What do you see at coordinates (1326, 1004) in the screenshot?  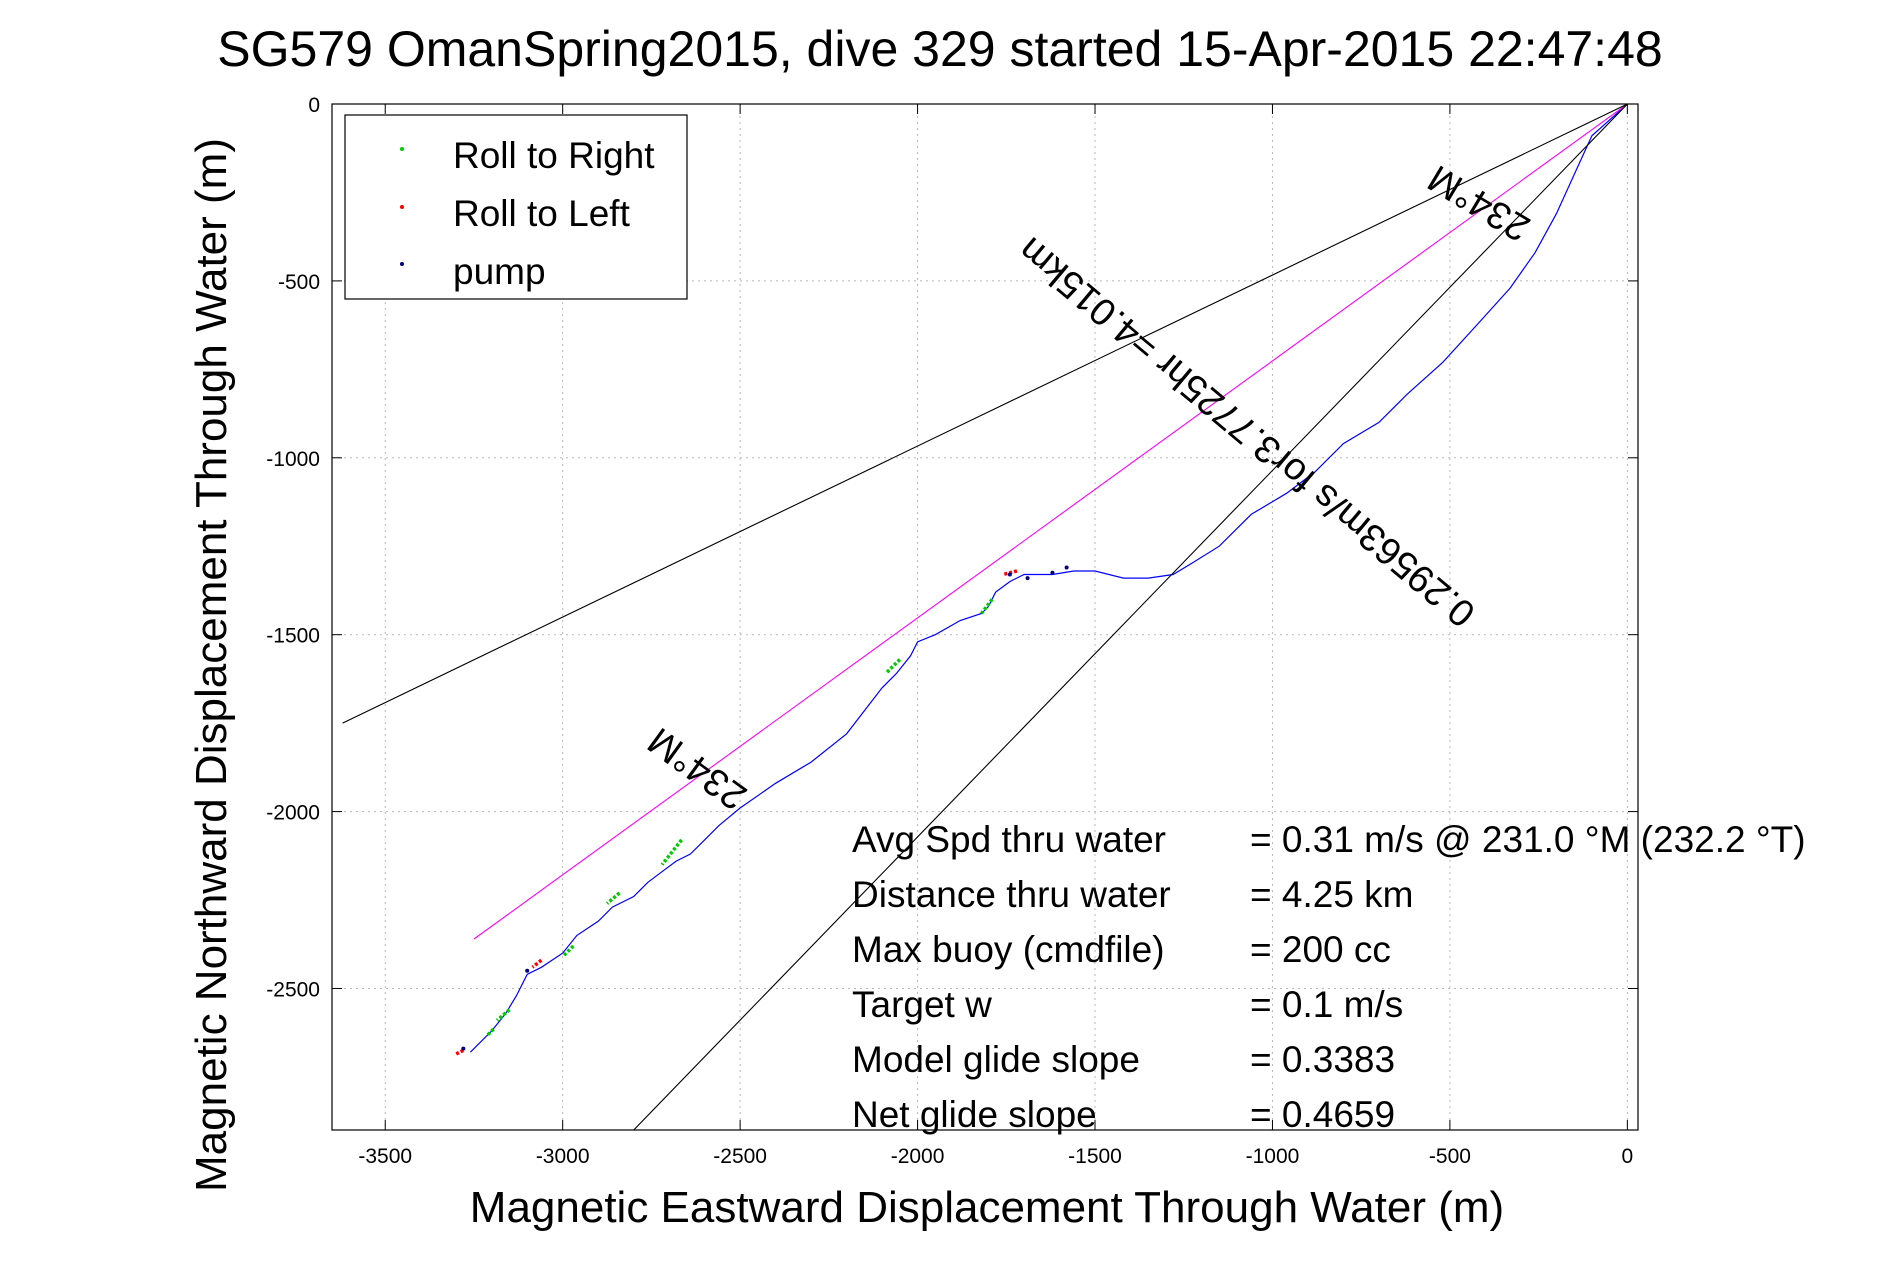 I see `stat-value-target-w: = 0.1 m/s` at bounding box center [1326, 1004].